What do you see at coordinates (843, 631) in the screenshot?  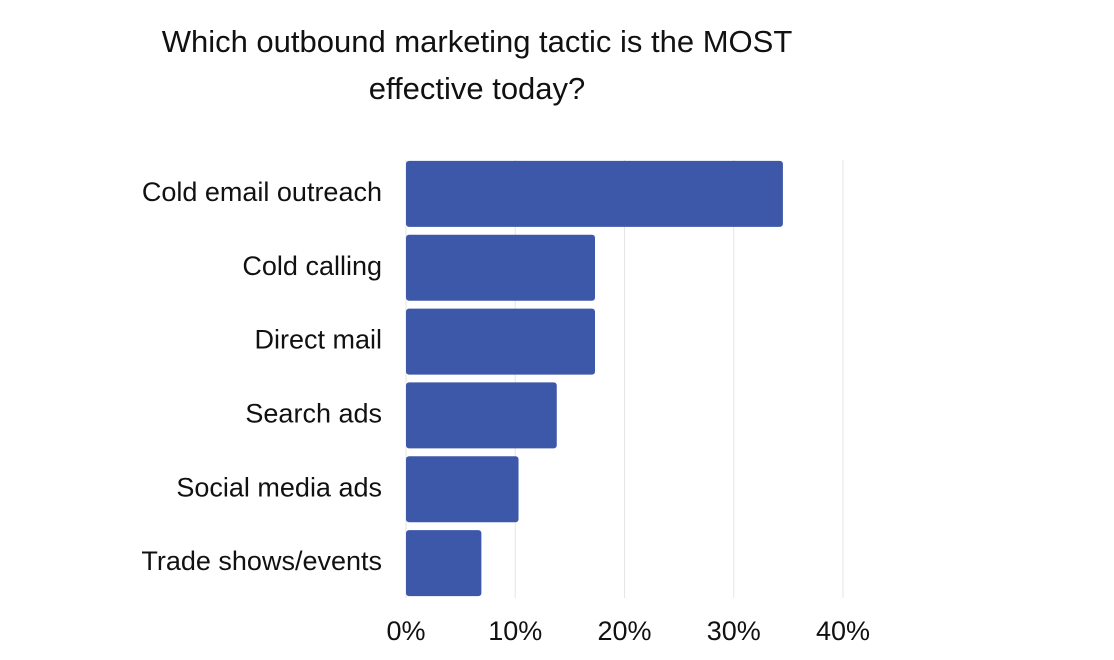 I see `x-tick-label: 40%` at bounding box center [843, 631].